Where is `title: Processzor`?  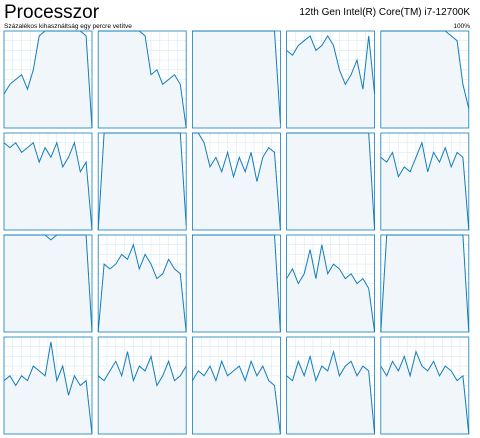
title: Processzor is located at coordinates (52, 12).